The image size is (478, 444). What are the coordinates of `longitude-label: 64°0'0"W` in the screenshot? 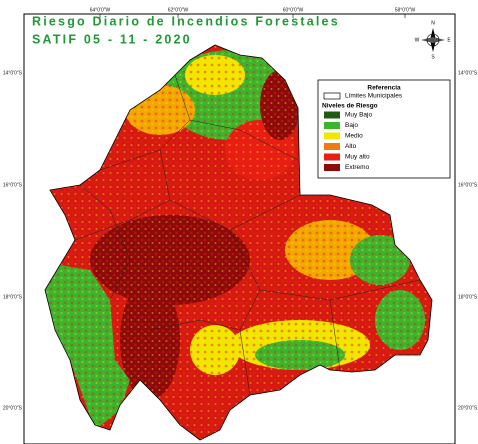 It's located at (100, 10).